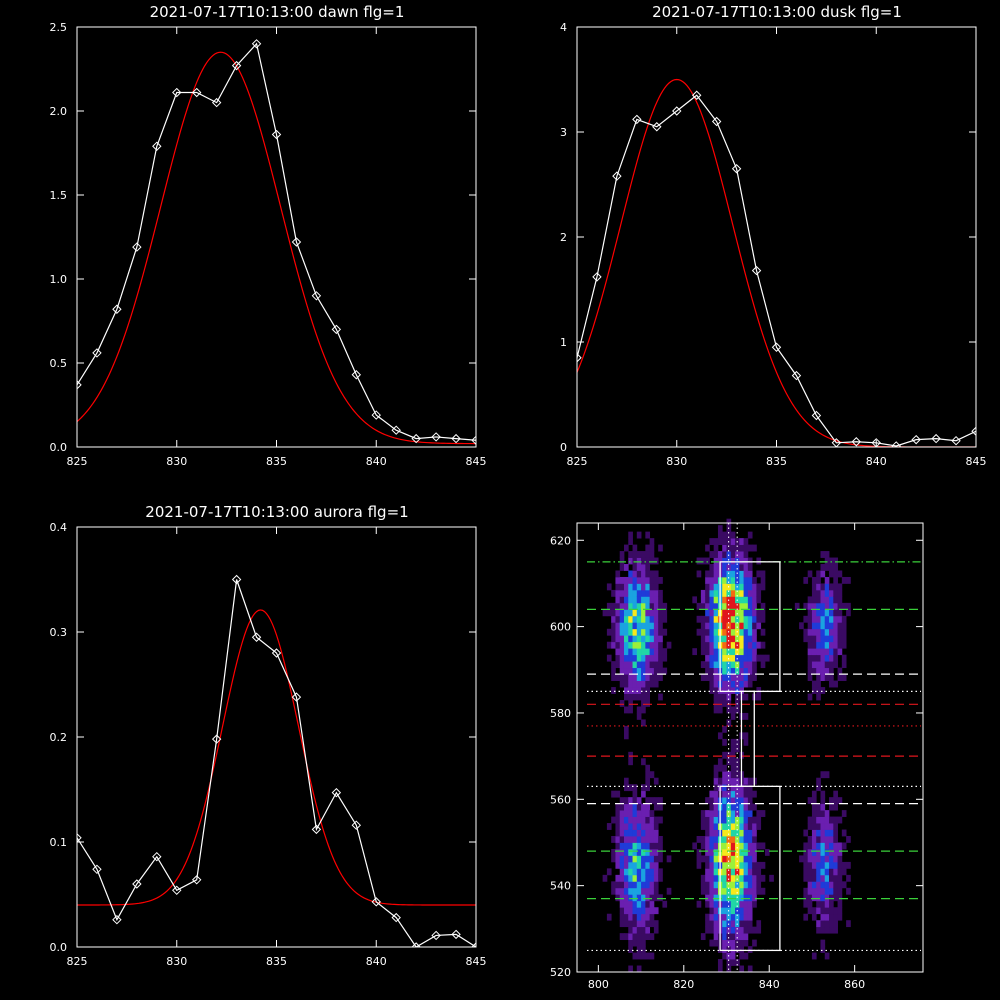 The width and height of the screenshot is (1000, 1000). I want to click on dawn-data-point, so click(396, 430).